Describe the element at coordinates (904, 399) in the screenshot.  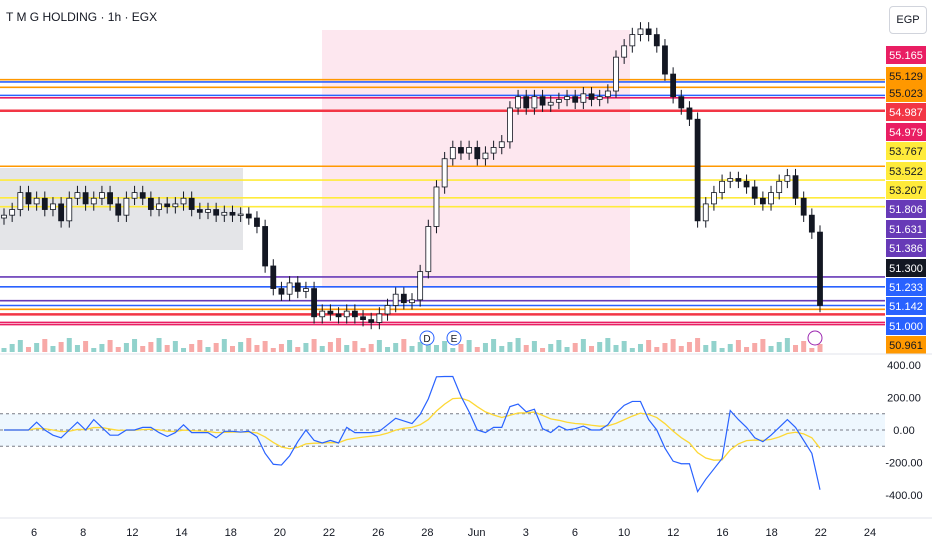
I see `cci-axis-label: 200.00` at that location.